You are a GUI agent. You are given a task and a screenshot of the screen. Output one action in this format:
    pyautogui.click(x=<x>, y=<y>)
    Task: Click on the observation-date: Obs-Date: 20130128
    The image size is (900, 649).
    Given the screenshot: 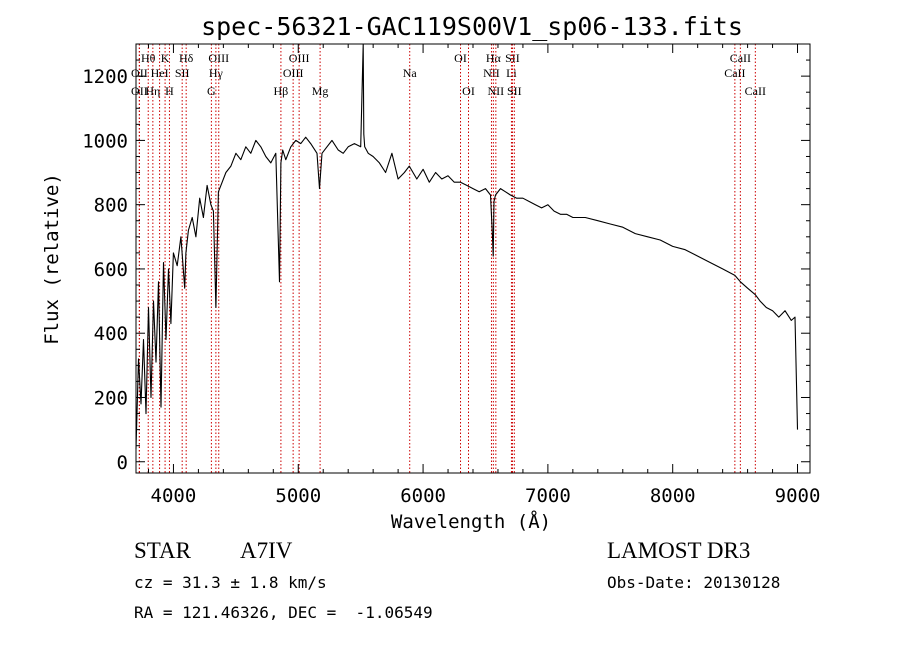 What is the action you would take?
    pyautogui.click(x=694, y=582)
    